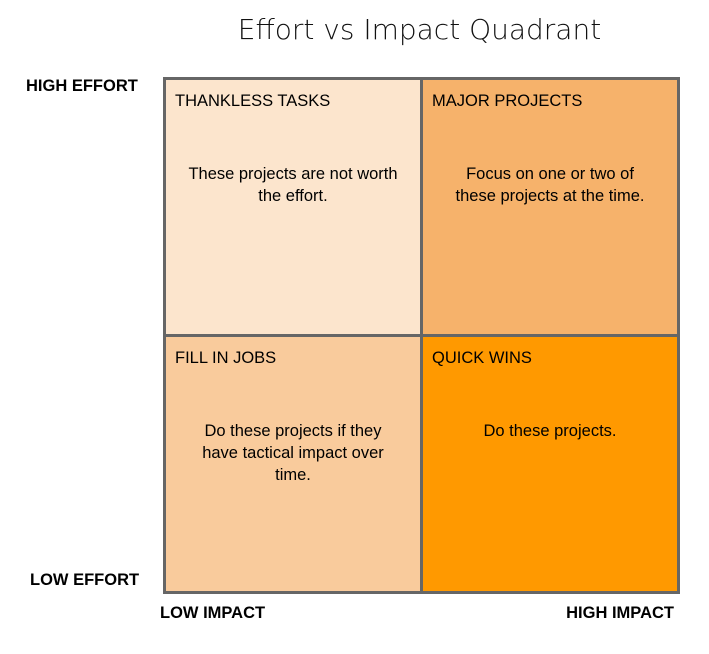  What do you see at coordinates (82, 86) in the screenshot?
I see `y-axis-high-label: HIGH EFFORT` at bounding box center [82, 86].